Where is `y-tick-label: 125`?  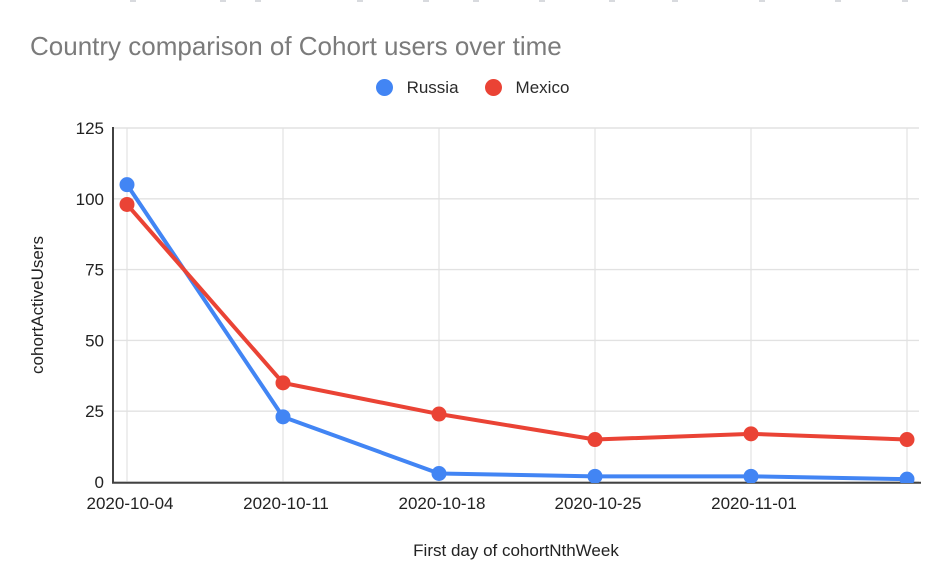 y-tick-label: 125 is located at coordinates (90, 128).